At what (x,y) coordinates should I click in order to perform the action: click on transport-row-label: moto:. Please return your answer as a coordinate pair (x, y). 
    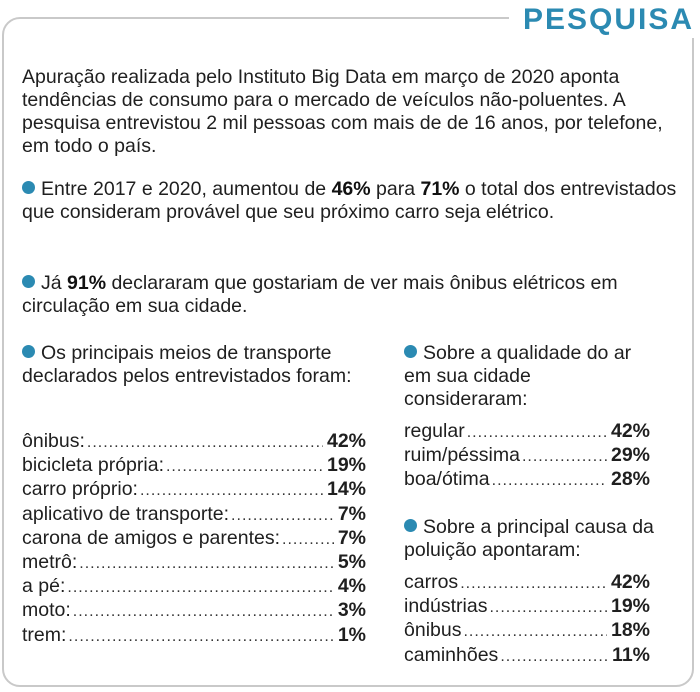
    Looking at the image, I should click on (46, 610).